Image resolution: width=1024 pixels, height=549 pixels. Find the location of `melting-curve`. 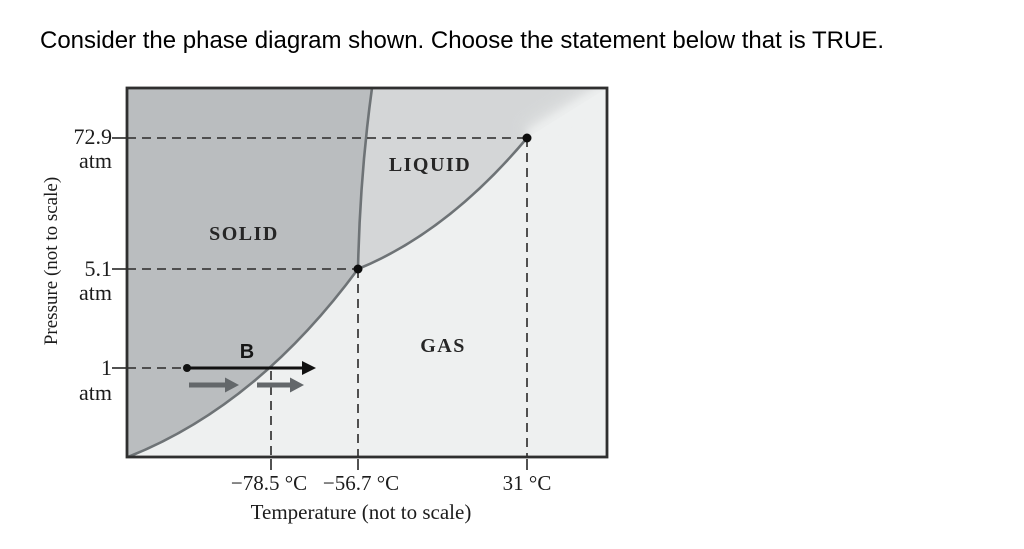

melting-curve is located at coordinates (365, 179).